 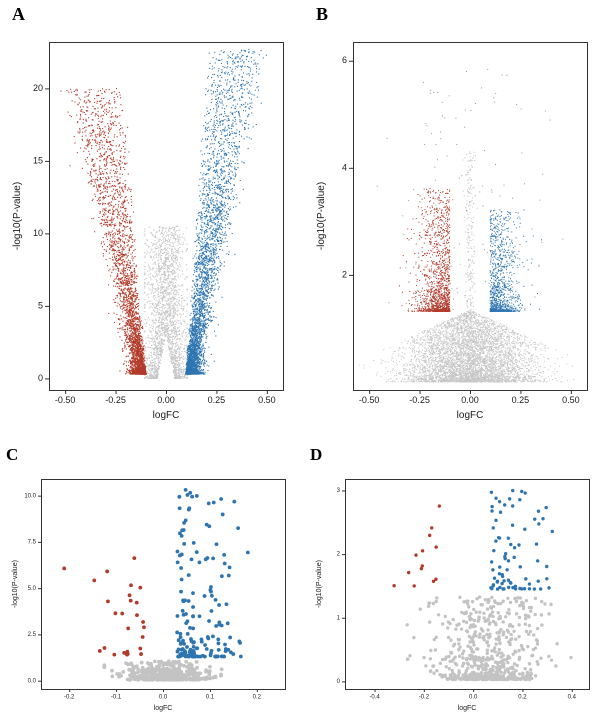 What do you see at coordinates (322, 14) in the screenshot?
I see `panel-b-label: B` at bounding box center [322, 14].